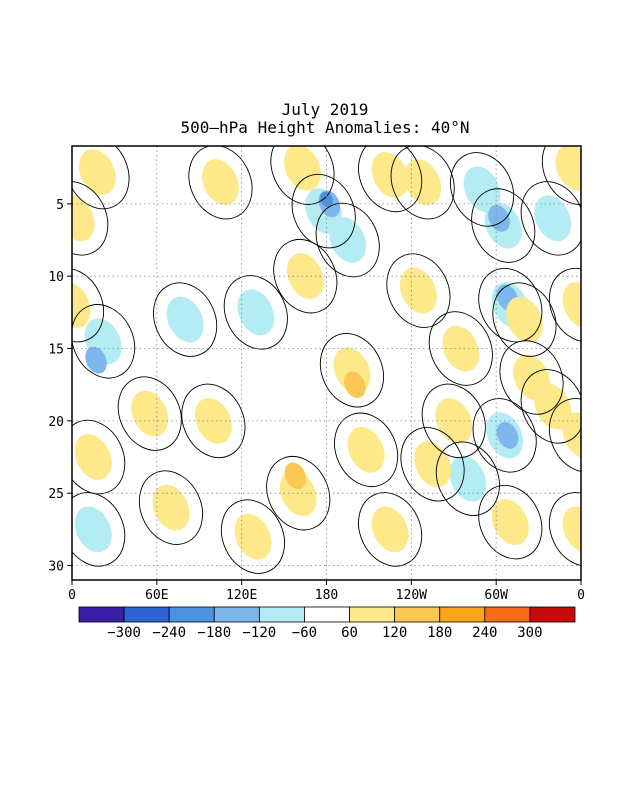 The width and height of the screenshot is (618, 800). What do you see at coordinates (394, 633) in the screenshot?
I see `colorbar-label: 120` at bounding box center [394, 633].